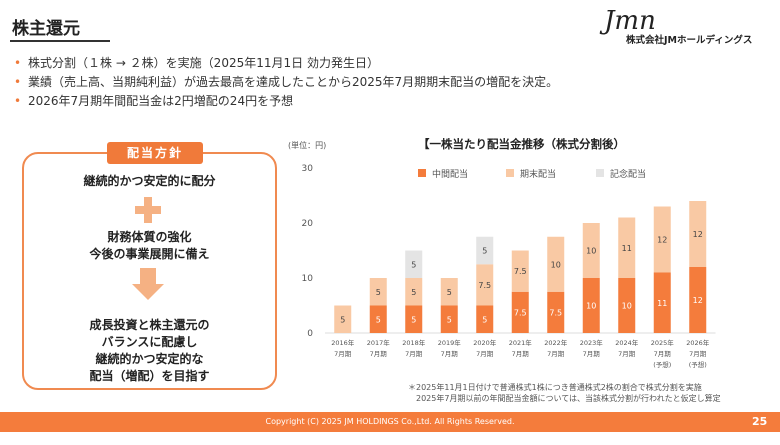 Image resolution: width=780 pixels, height=445 pixels. What do you see at coordinates (663, 342) in the screenshot?
I see `x-tick-label: 2025年` at bounding box center [663, 342].